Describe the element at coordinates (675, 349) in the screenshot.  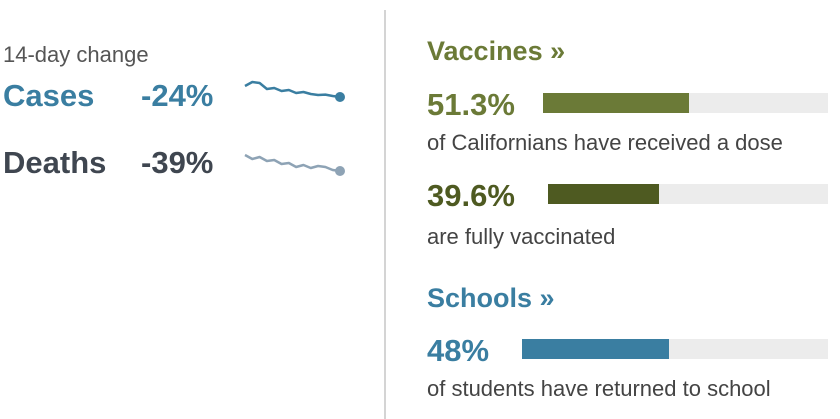
I see `schools-returned-bar` at that location.